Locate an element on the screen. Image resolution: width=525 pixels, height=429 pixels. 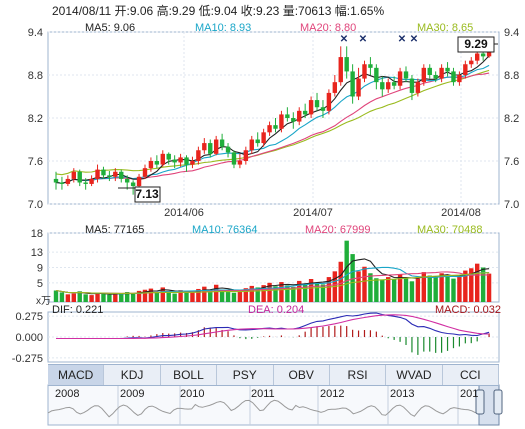
tab-psy: PSY is located at coordinates (245, 375).